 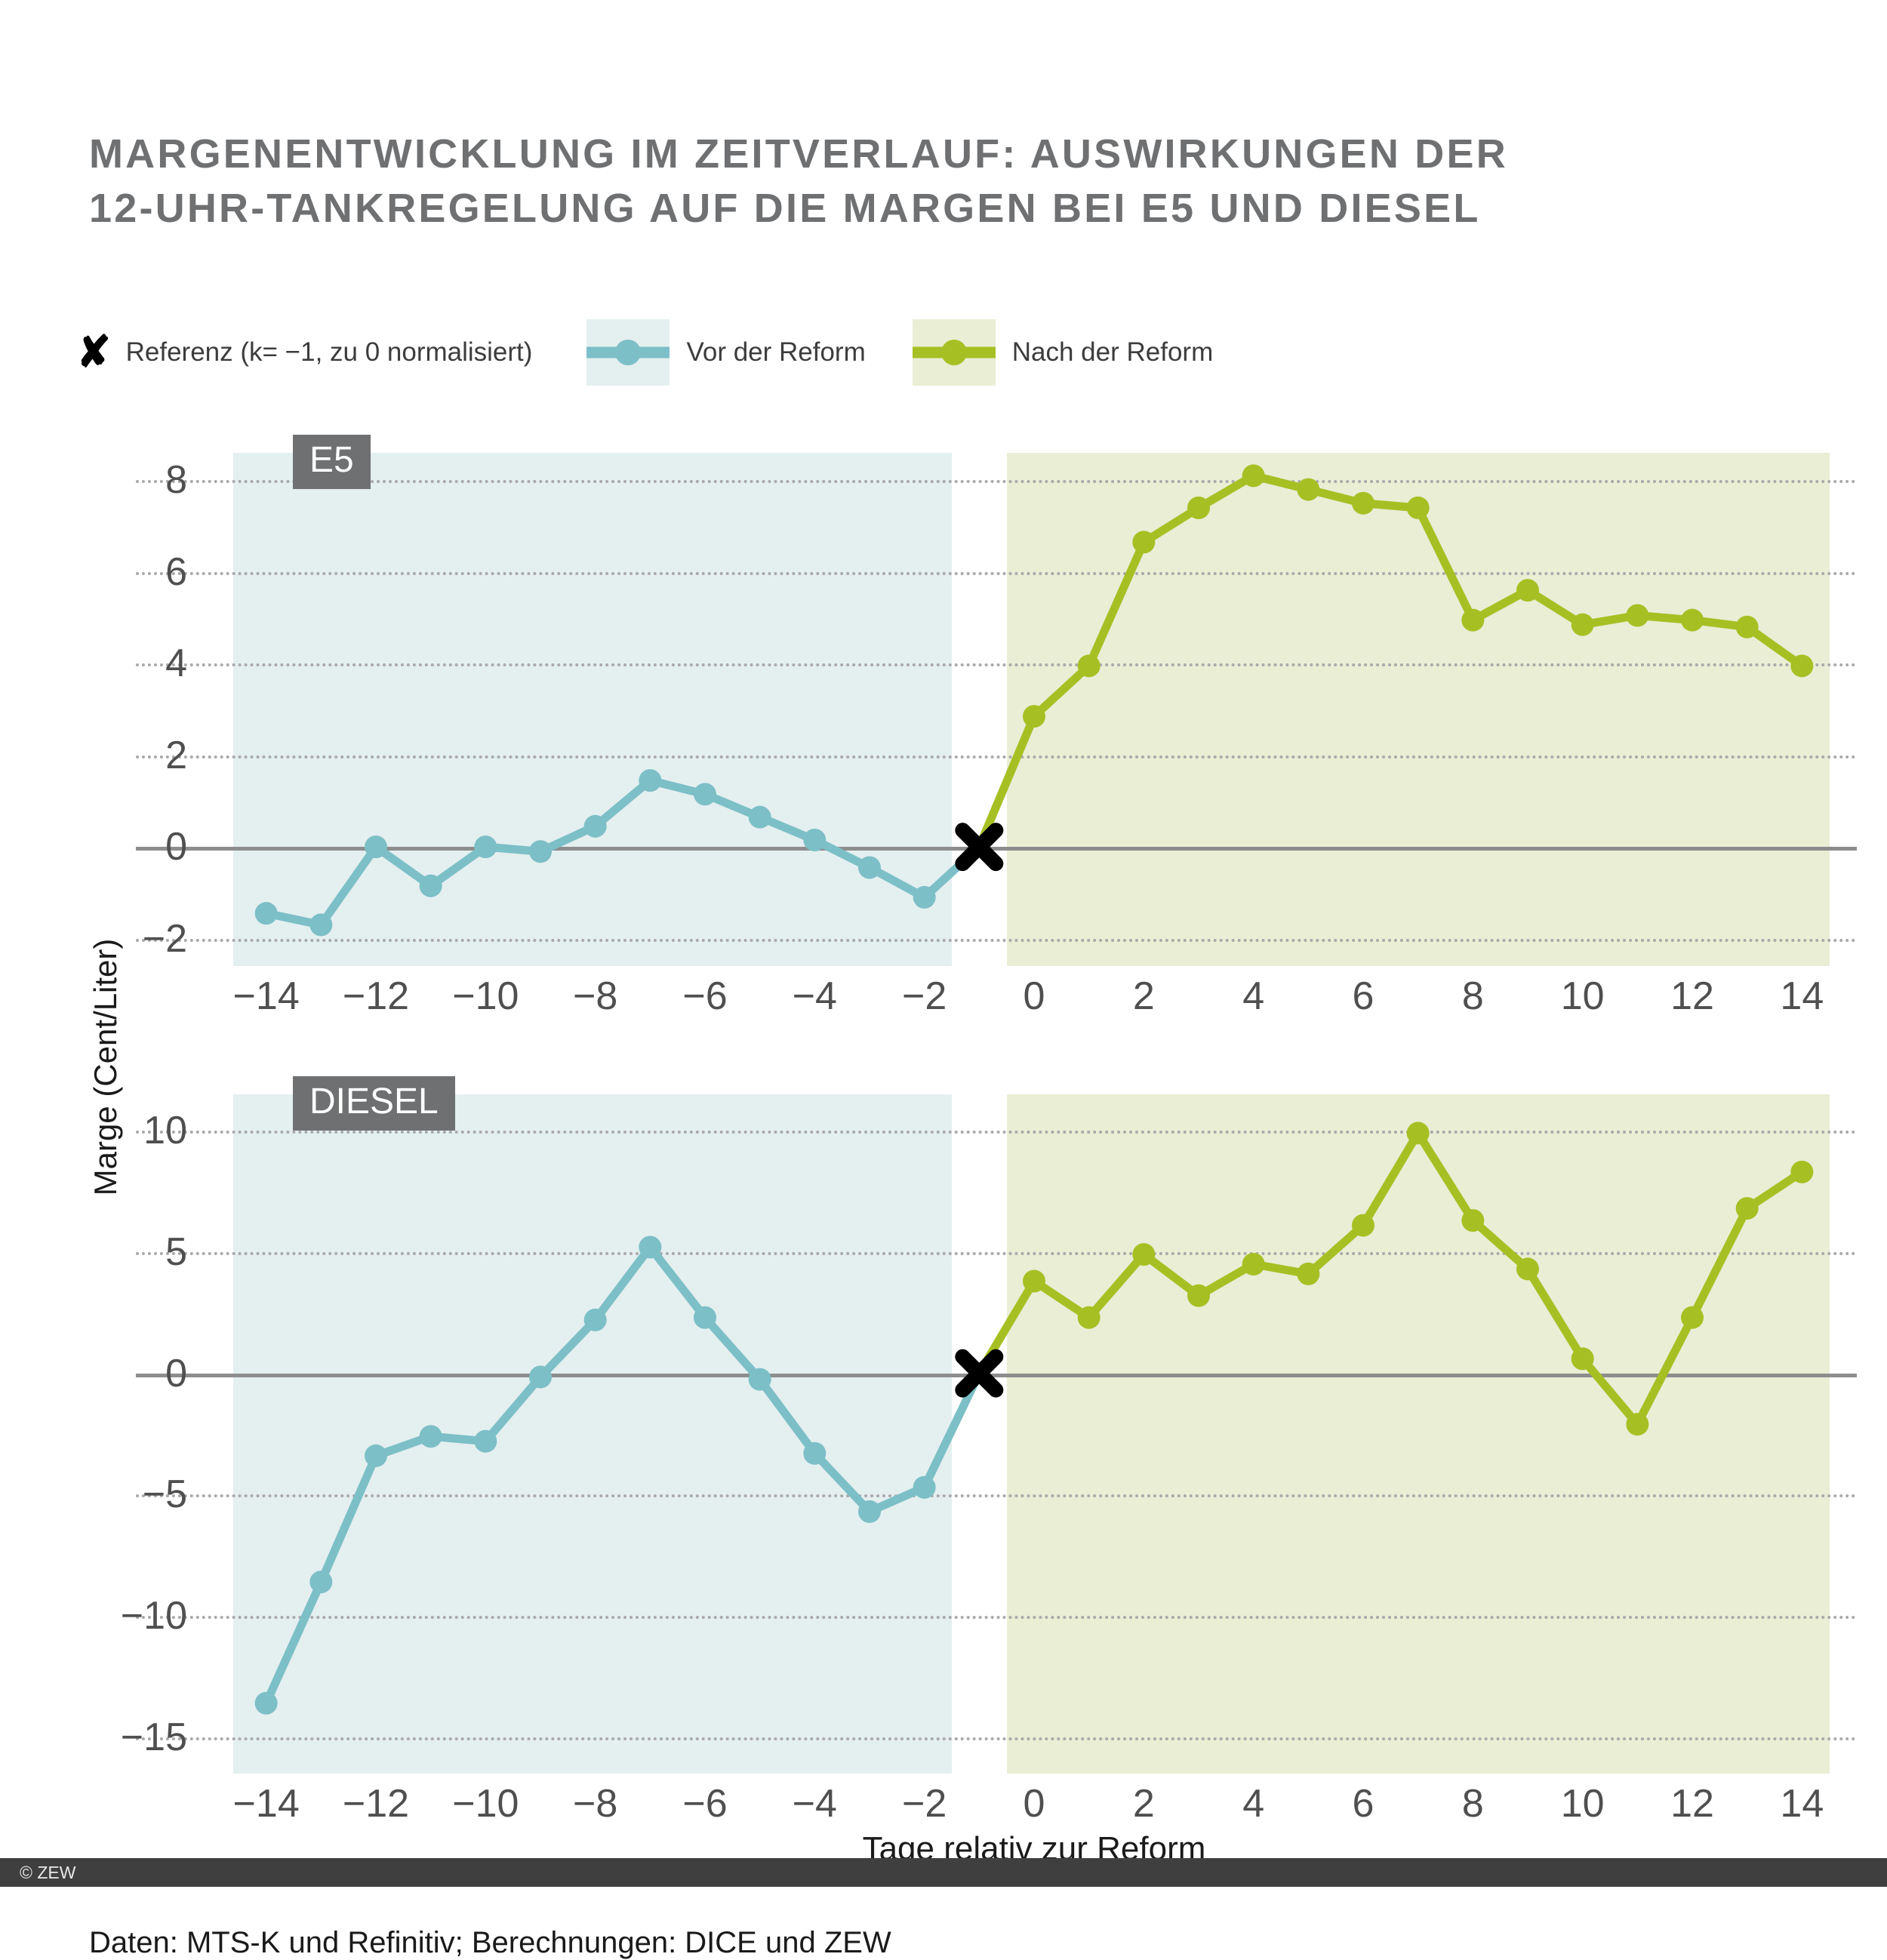 I want to click on y-axis-tick-label: 4, so click(x=176, y=664).